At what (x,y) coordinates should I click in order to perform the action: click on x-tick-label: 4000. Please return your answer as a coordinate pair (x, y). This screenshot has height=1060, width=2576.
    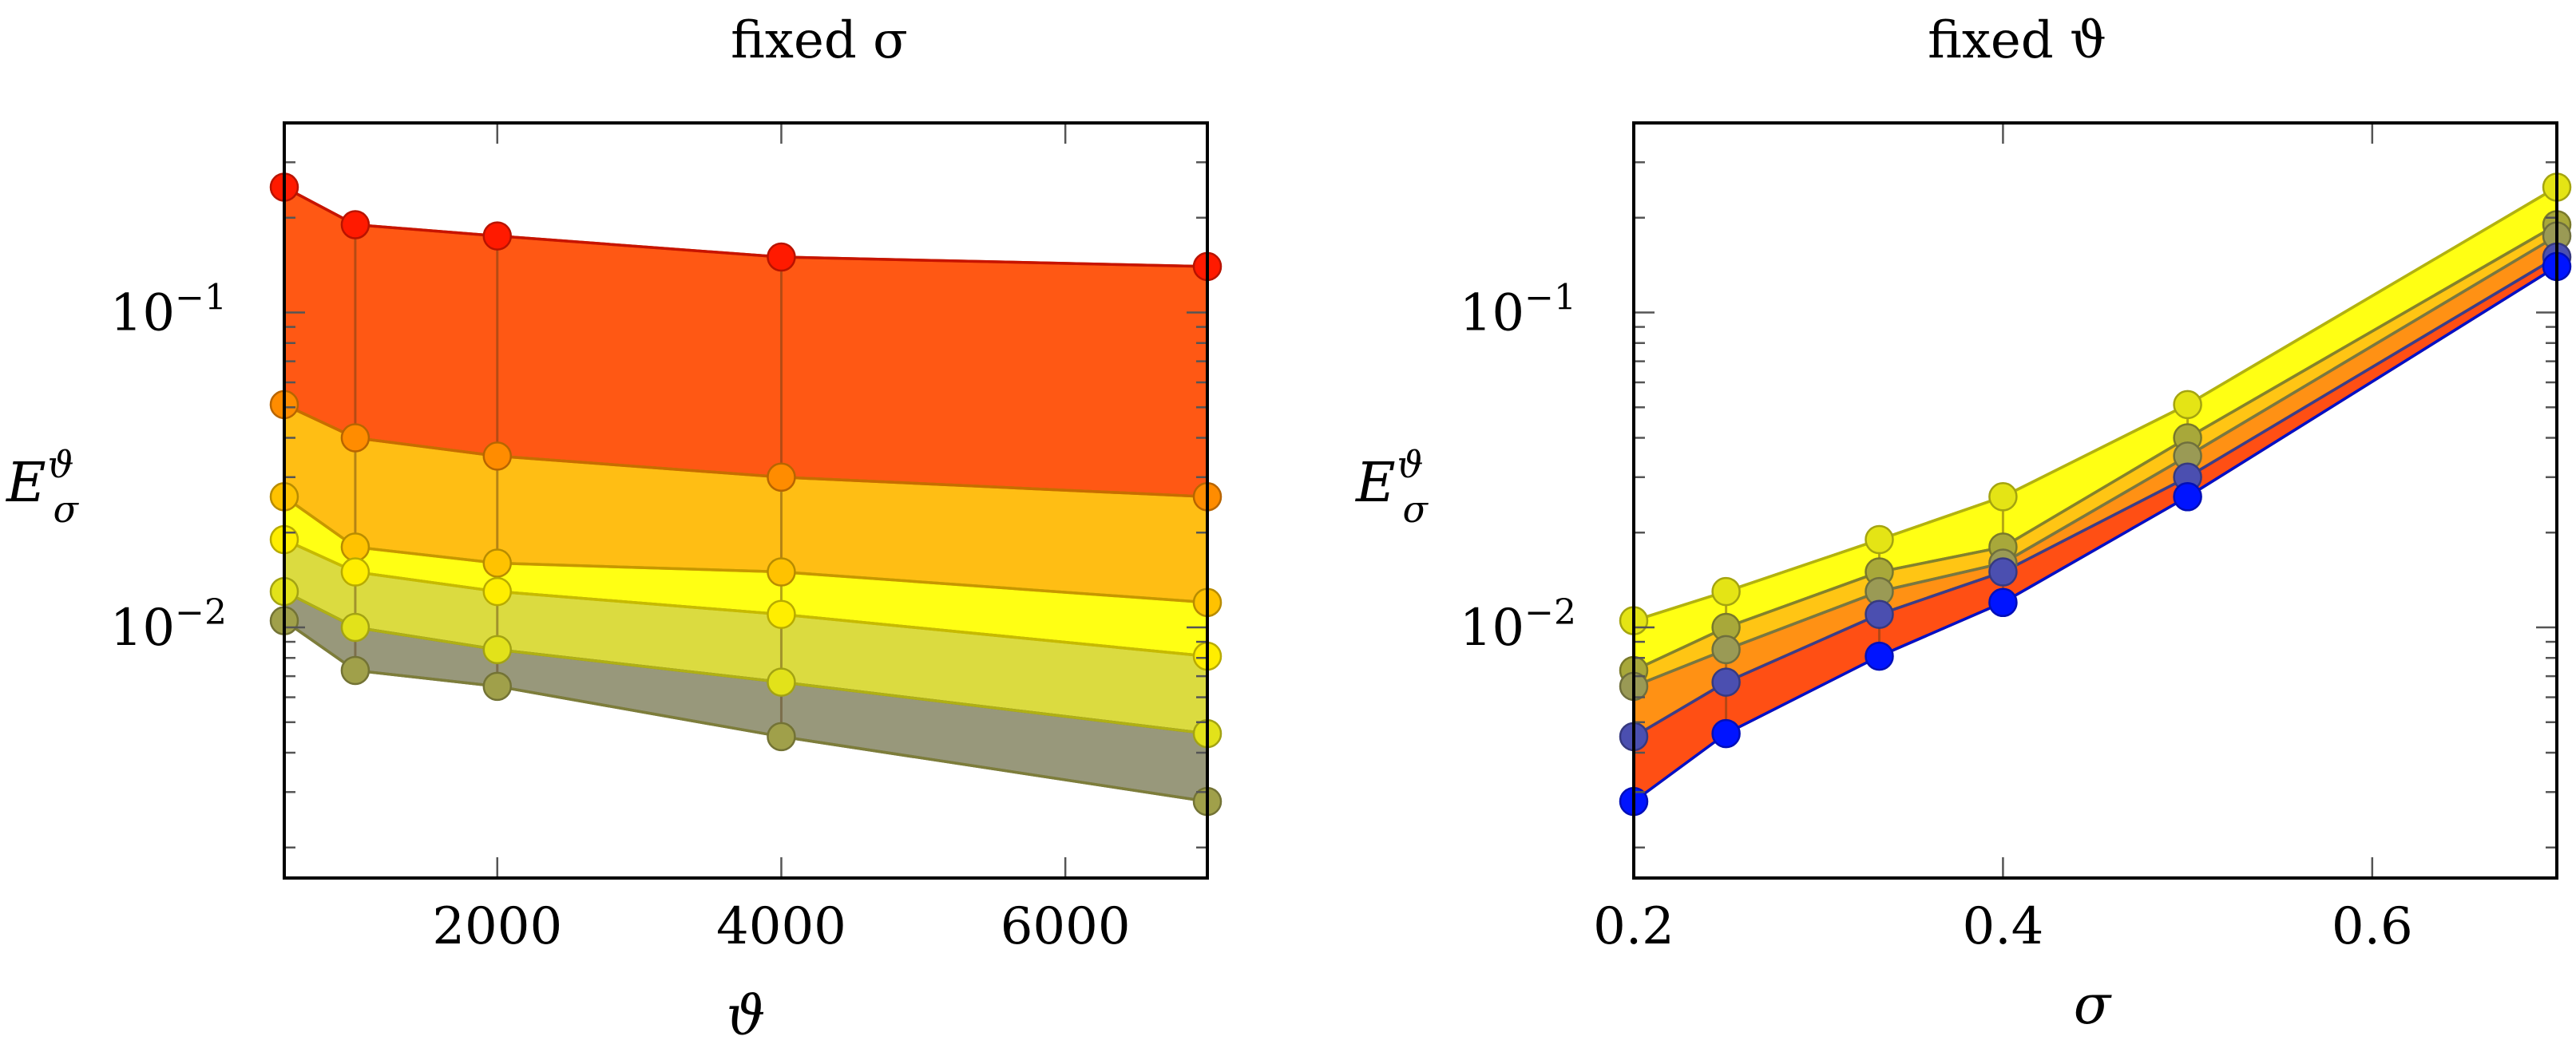
    Looking at the image, I should click on (781, 926).